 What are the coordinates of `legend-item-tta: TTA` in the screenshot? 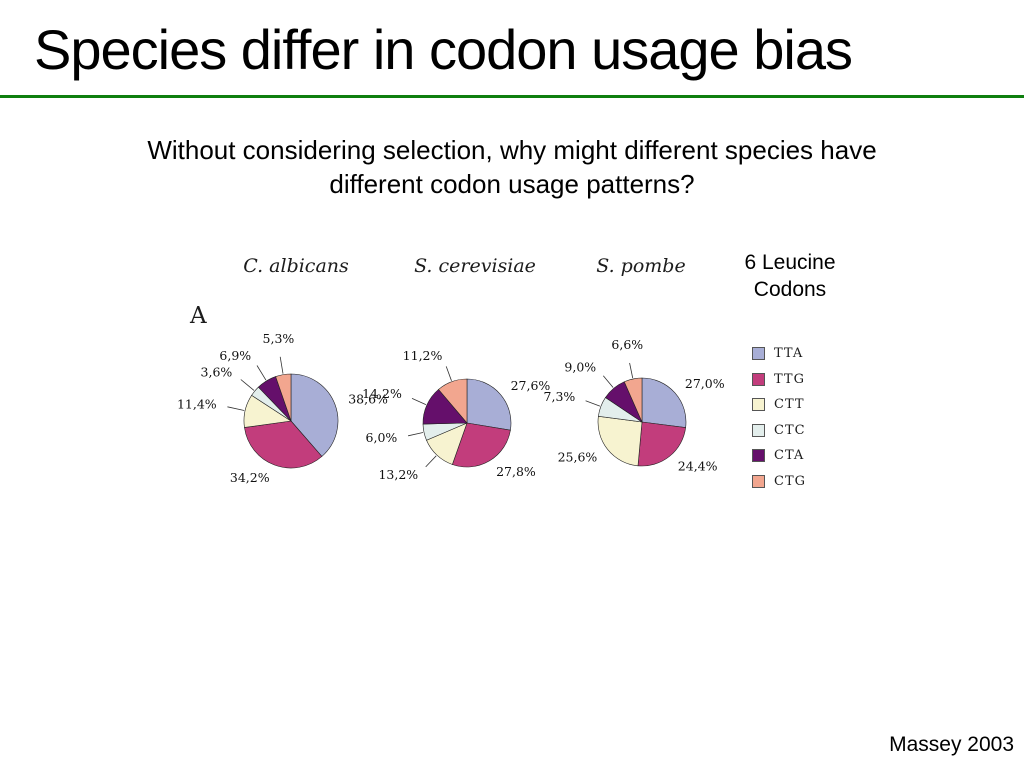 It's located at (779, 354).